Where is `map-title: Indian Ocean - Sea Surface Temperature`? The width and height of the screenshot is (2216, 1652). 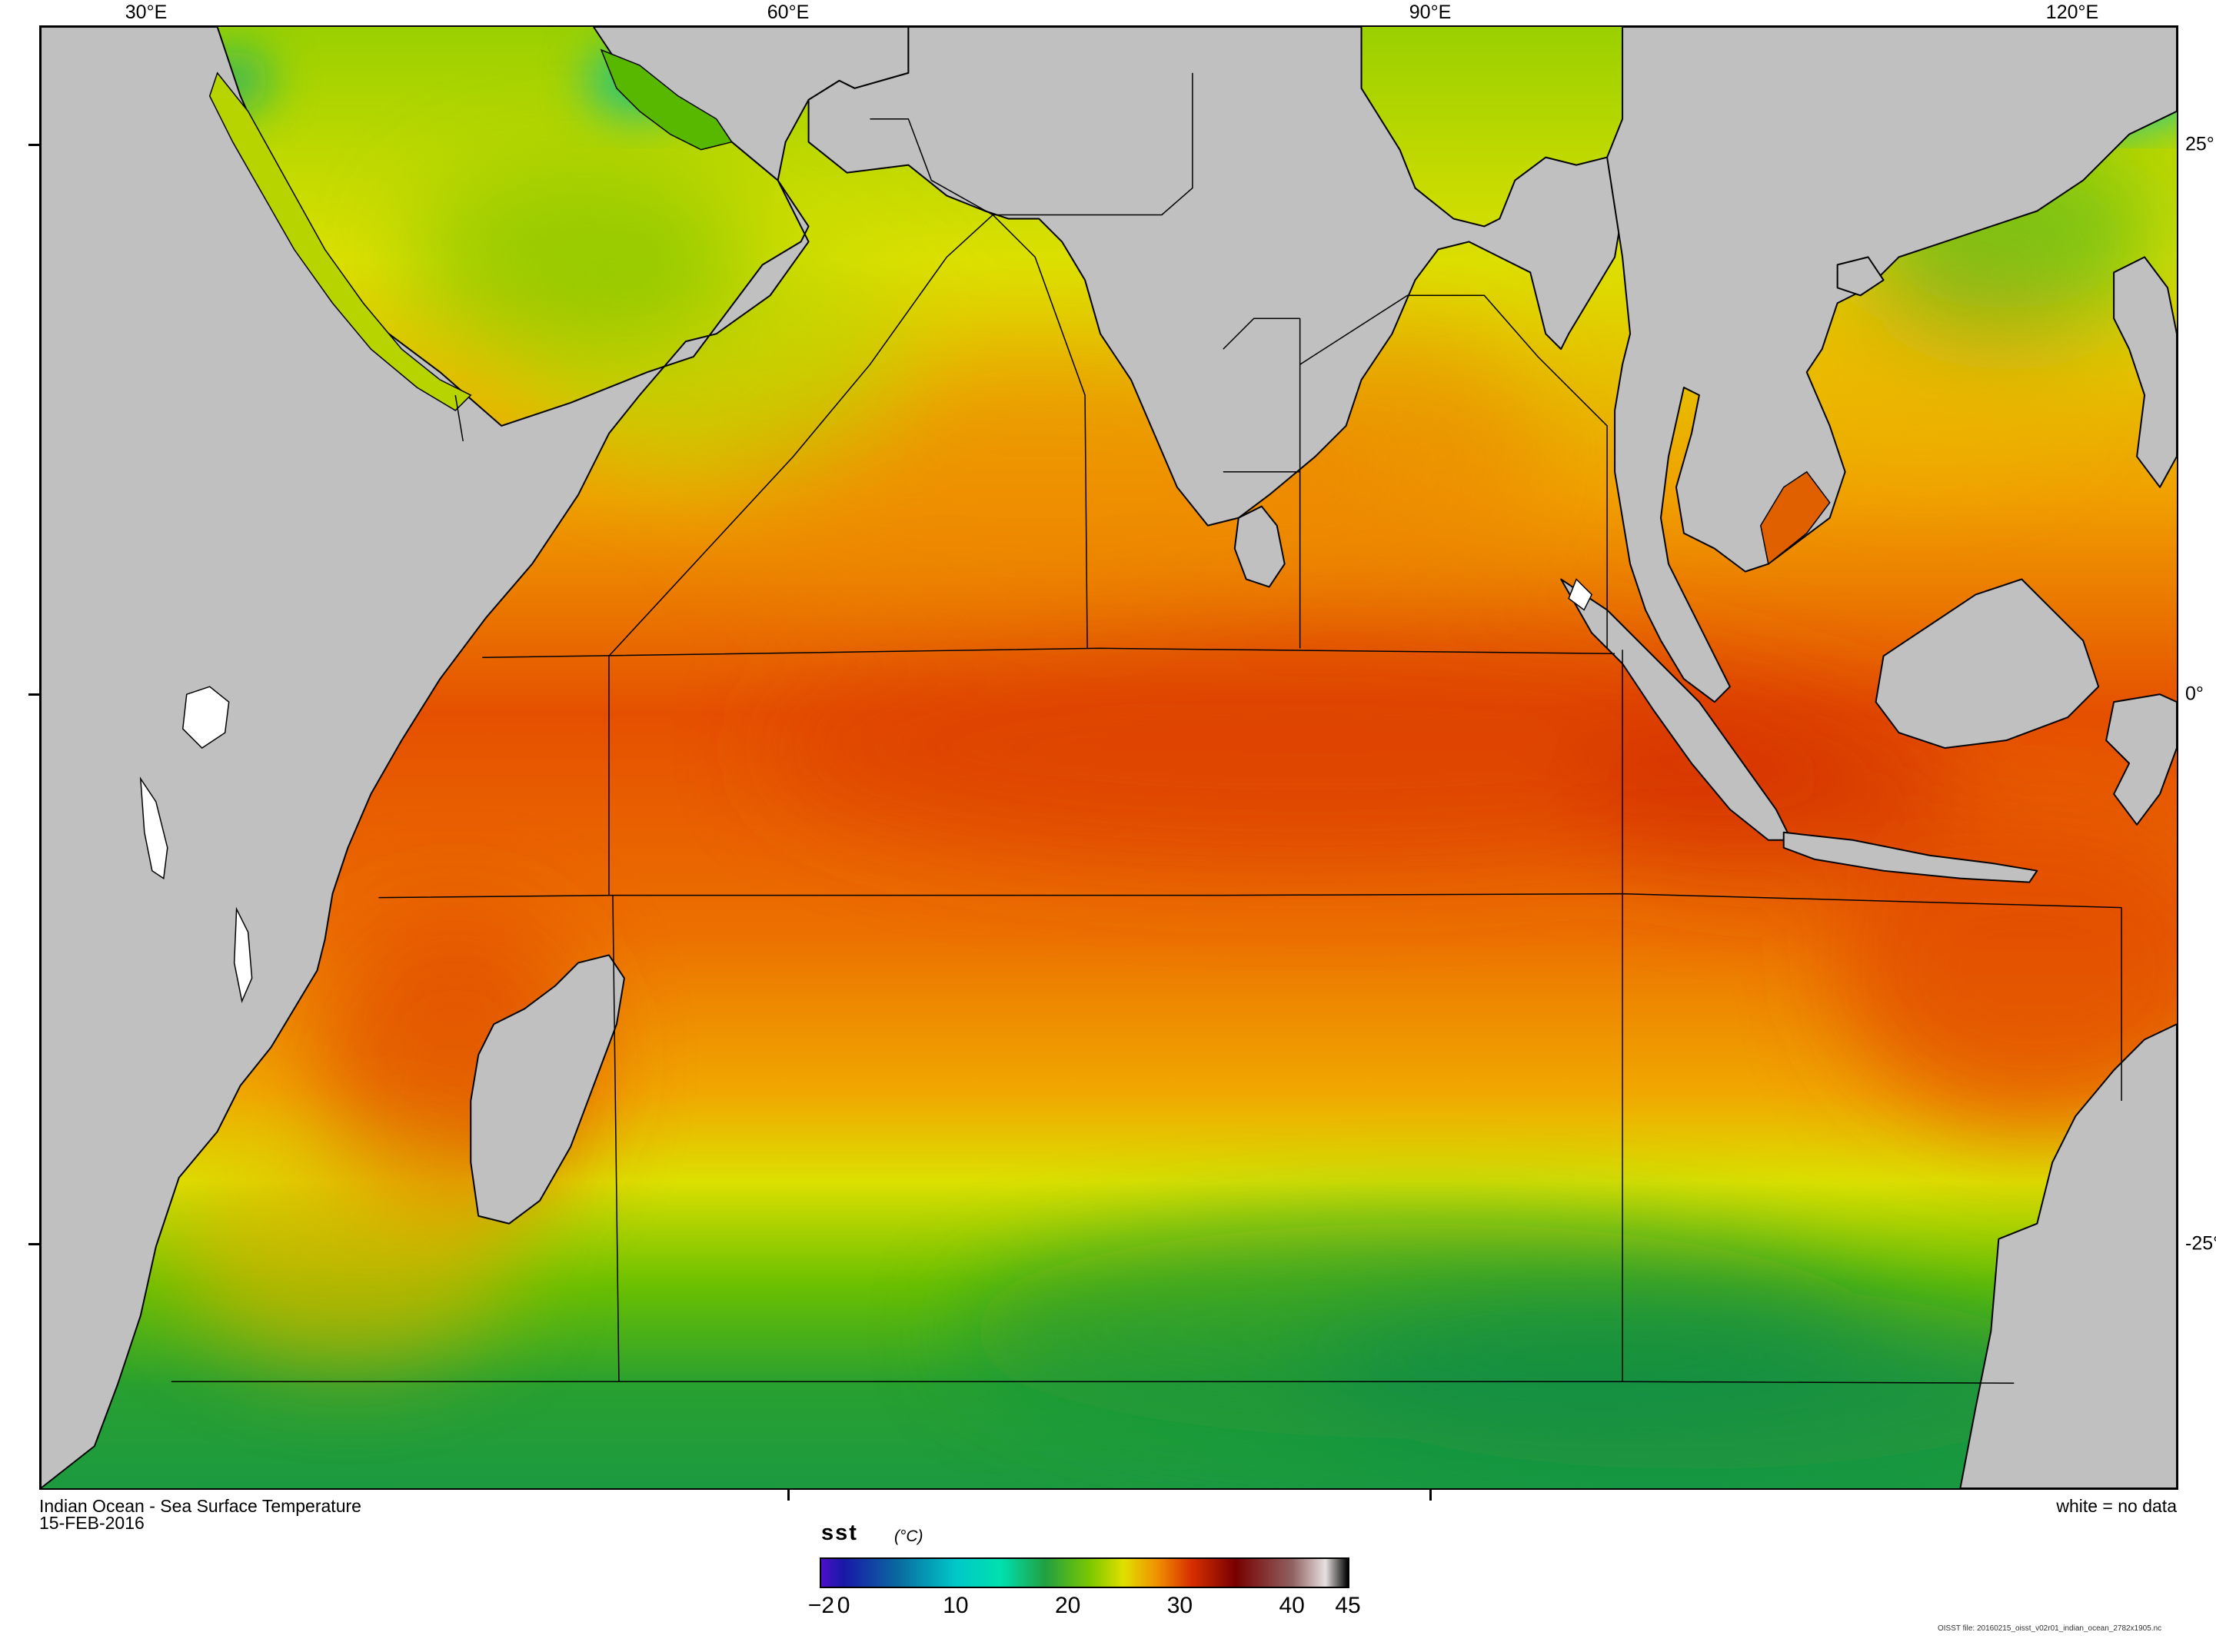 map-title: Indian Ocean - Sea Surface Temperature is located at coordinates (200, 1506).